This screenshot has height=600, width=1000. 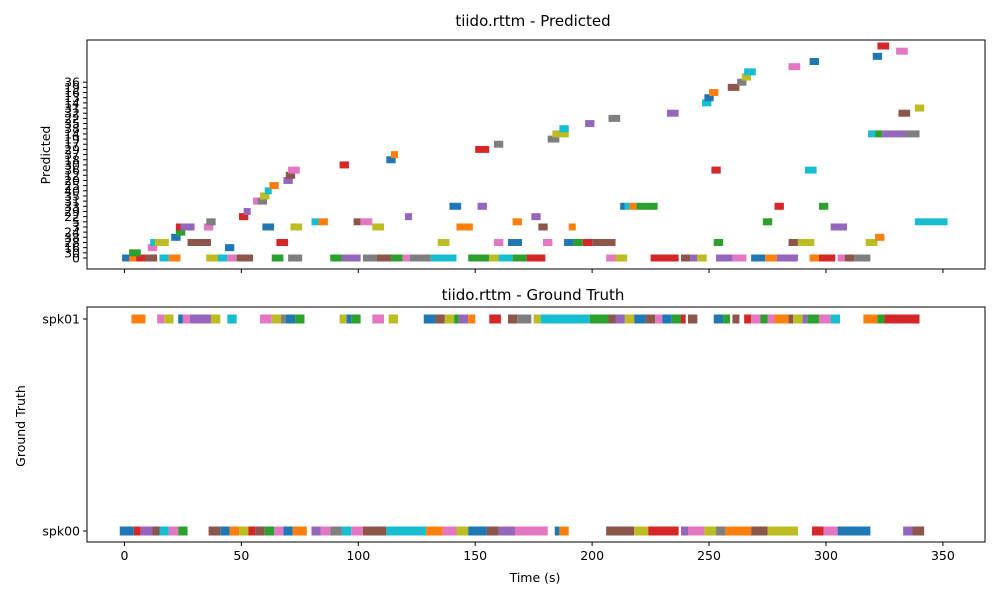 What do you see at coordinates (72, 247) in the screenshot?
I see `predicted-y-tick-label: 16` at bounding box center [72, 247].